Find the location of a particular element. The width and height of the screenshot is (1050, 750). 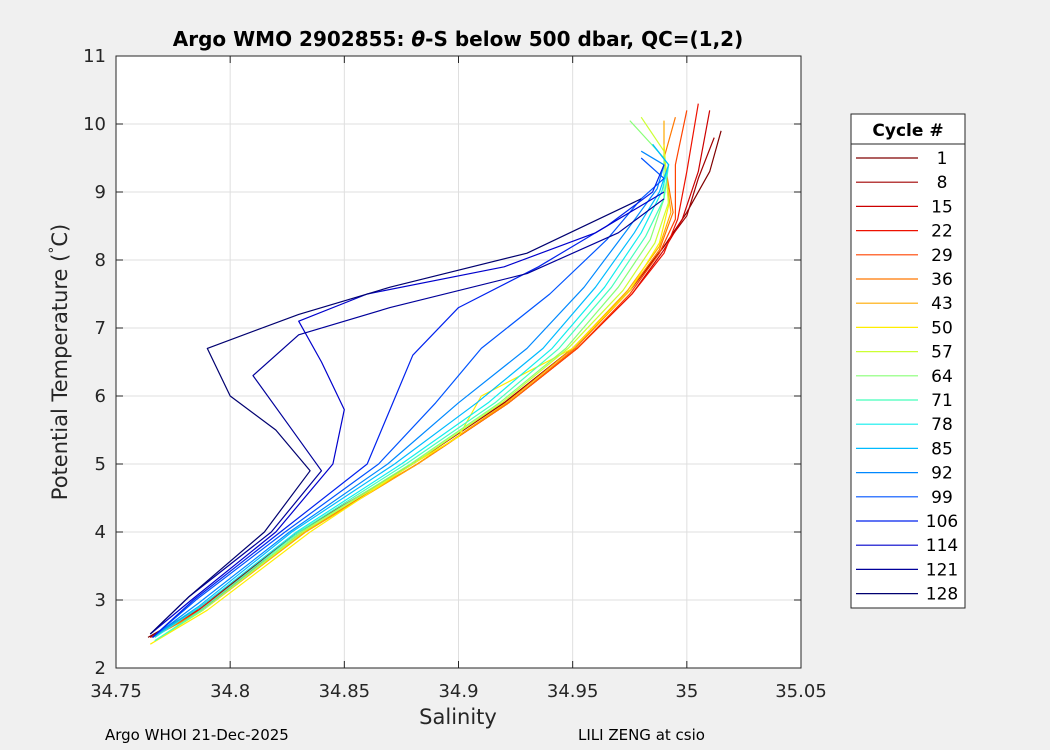

legend-label-cycle-92: 92 is located at coordinates (942, 474).